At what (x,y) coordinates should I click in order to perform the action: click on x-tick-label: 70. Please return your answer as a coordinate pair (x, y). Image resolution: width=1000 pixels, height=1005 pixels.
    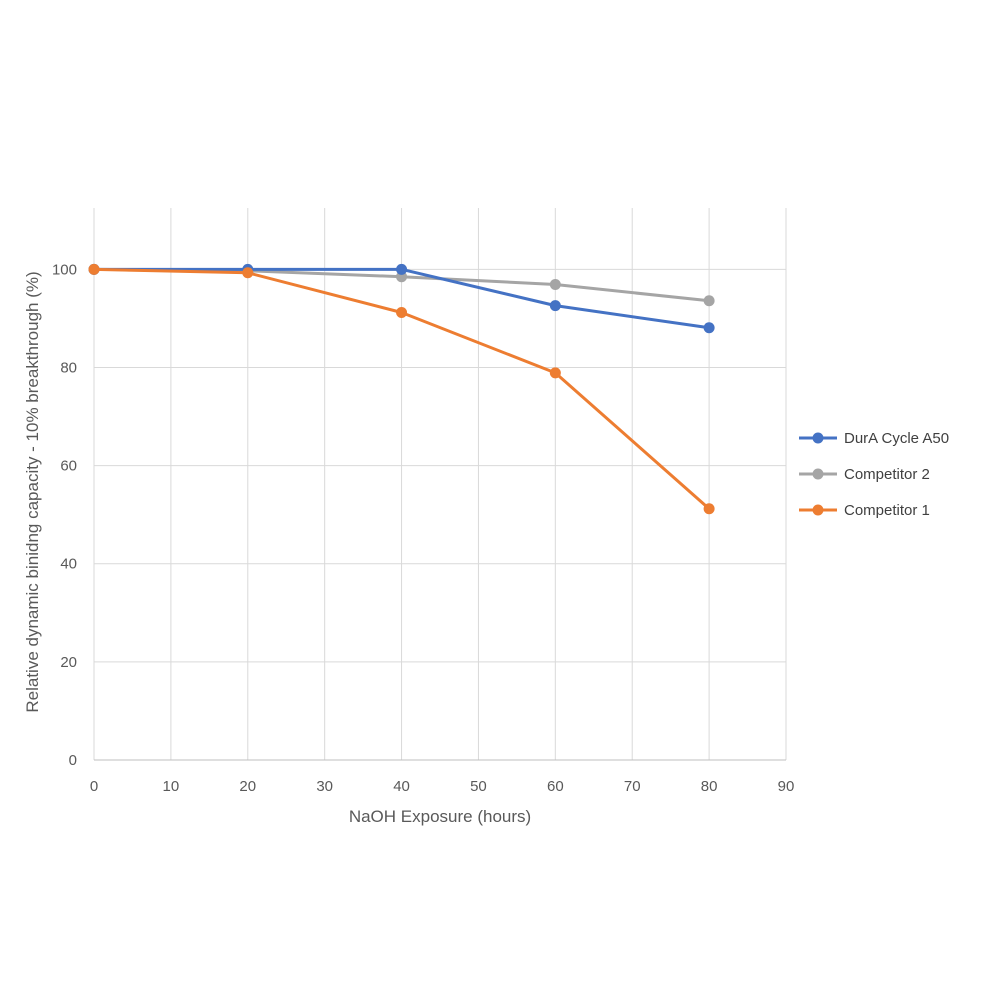
    Looking at the image, I should click on (632, 786).